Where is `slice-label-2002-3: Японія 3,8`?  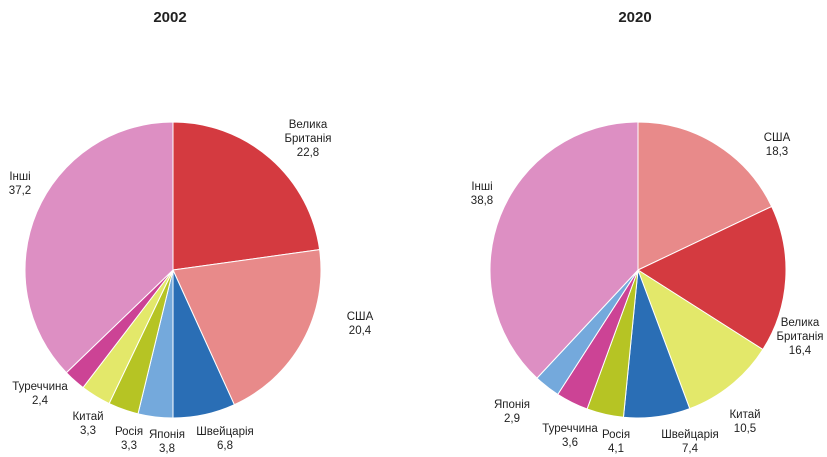
slice-label-2002-3: Японія 3,8 is located at coordinates (167, 442).